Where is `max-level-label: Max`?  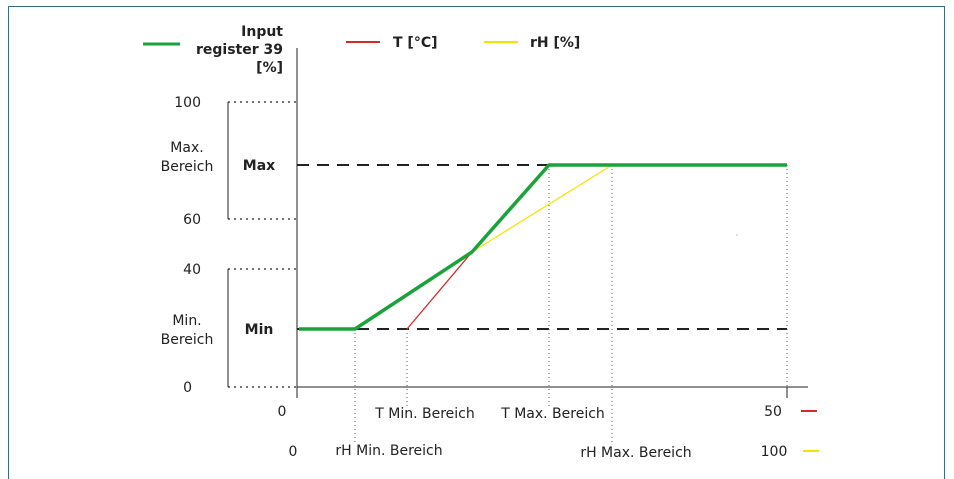 max-level-label: Max is located at coordinates (259, 166).